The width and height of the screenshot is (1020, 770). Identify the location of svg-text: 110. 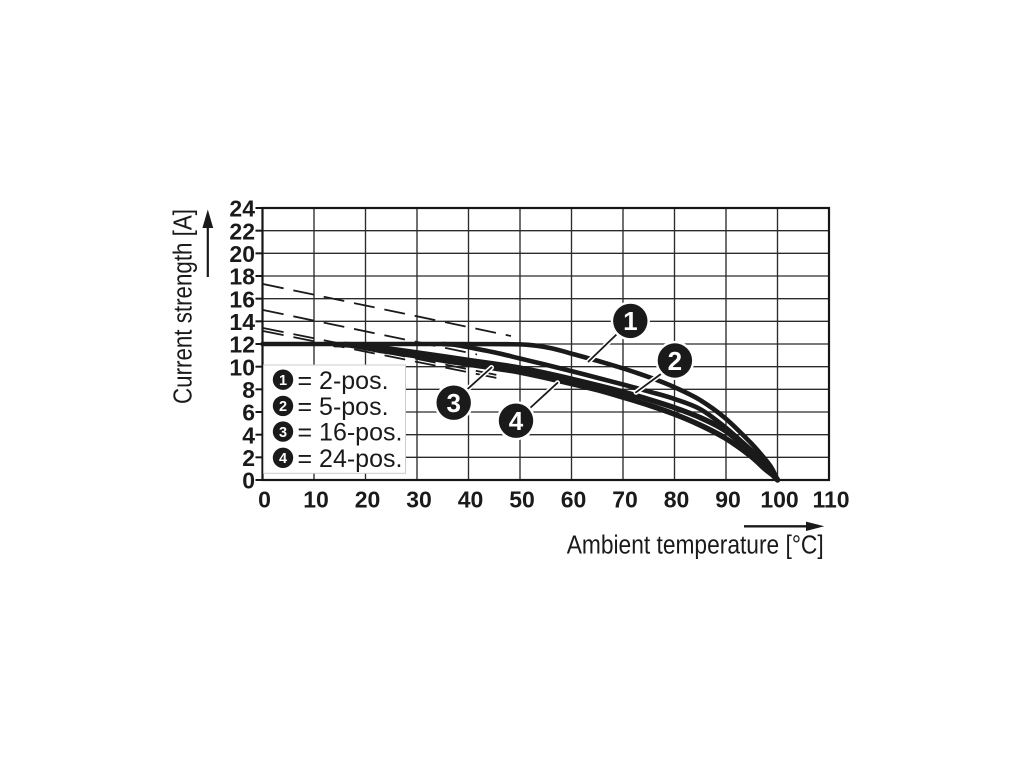
(830, 499).